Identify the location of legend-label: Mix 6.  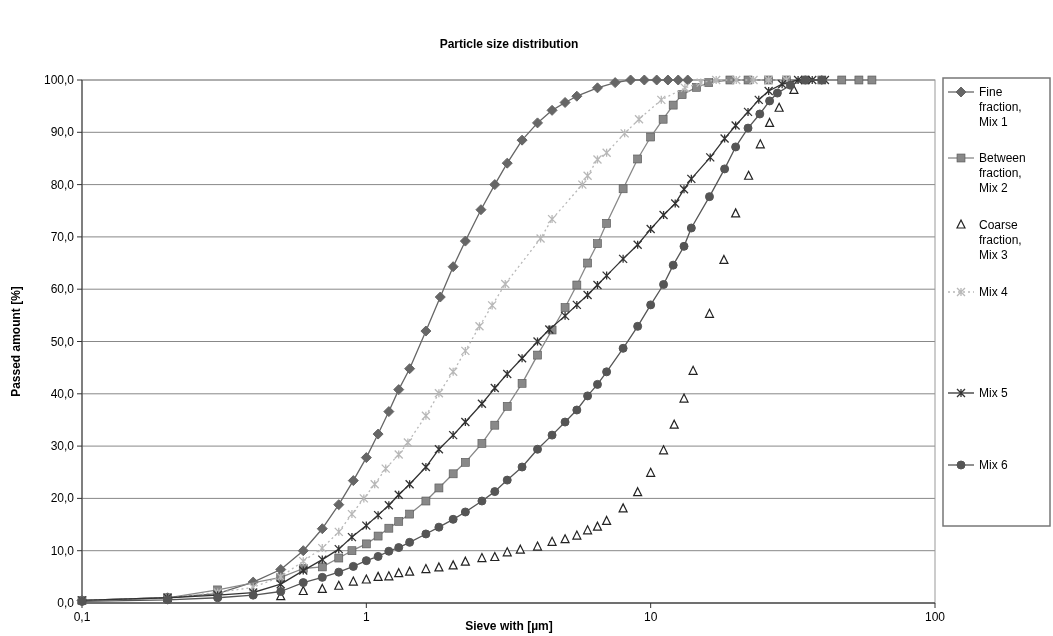
(993, 465).